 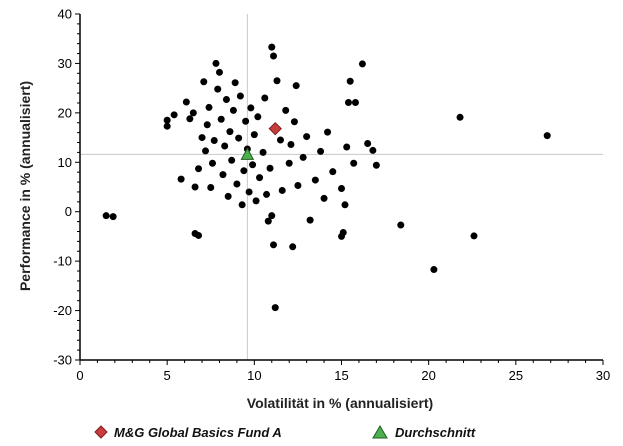 I want to click on y-tick-label: -20, so click(x=62, y=310).